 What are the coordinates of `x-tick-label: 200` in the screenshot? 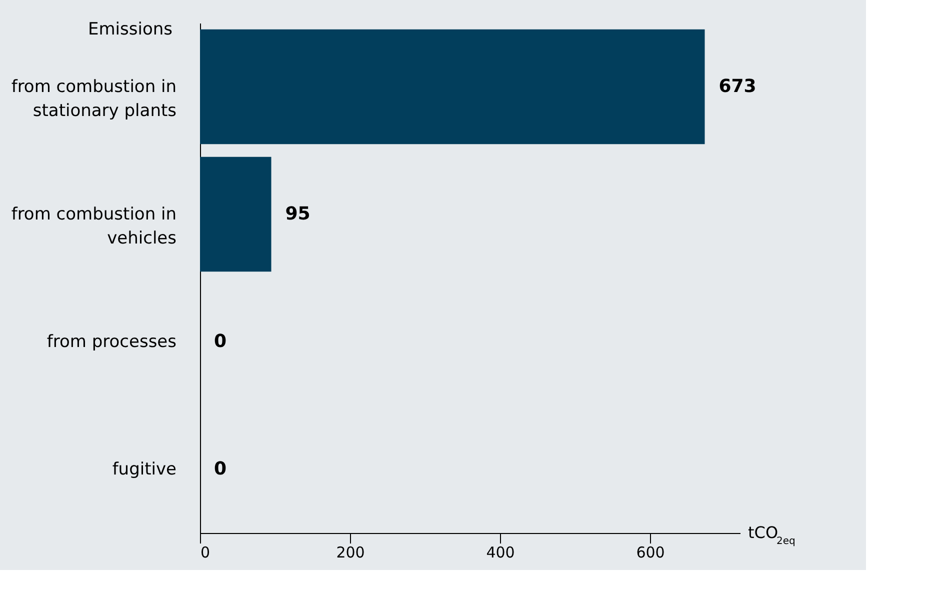 It's located at (350, 553).